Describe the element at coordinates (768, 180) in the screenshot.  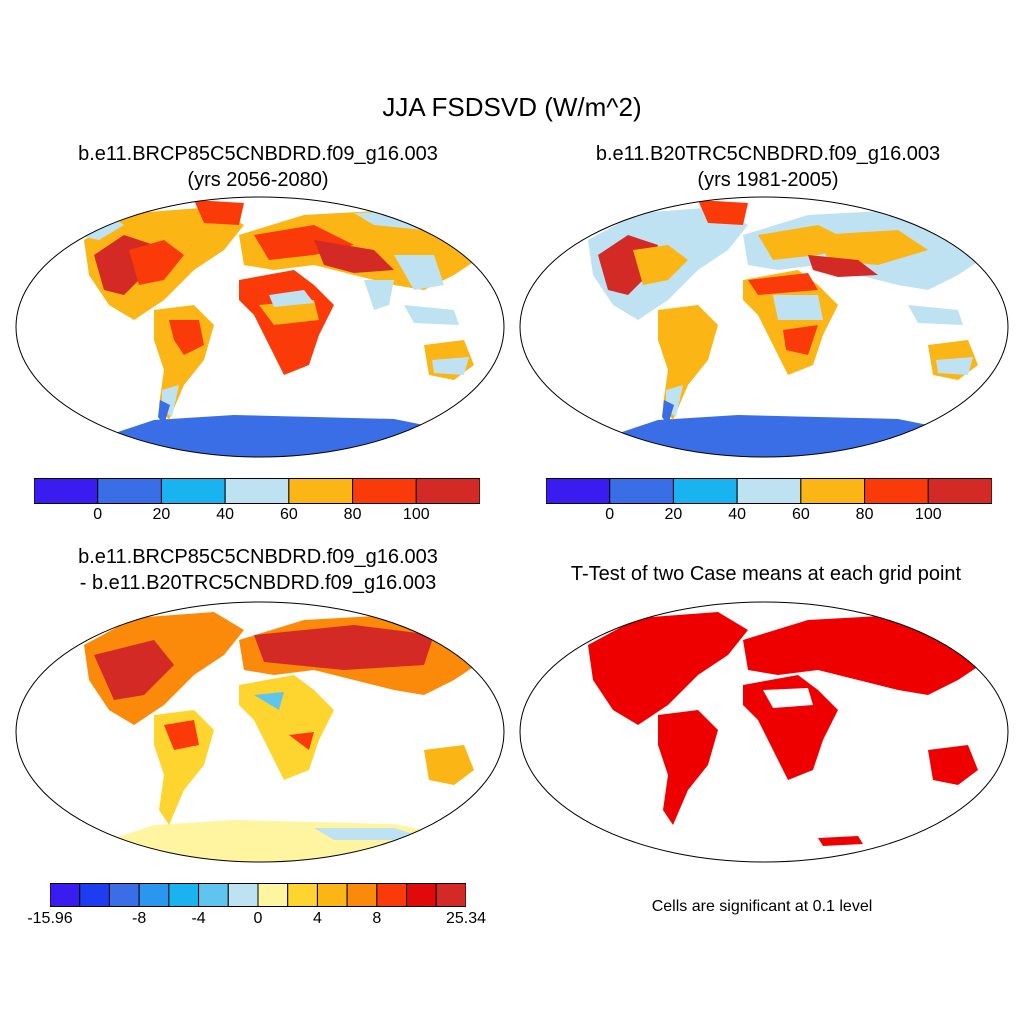
I see `panel-tr-title-line2: (yrs 1981-2005)` at that location.